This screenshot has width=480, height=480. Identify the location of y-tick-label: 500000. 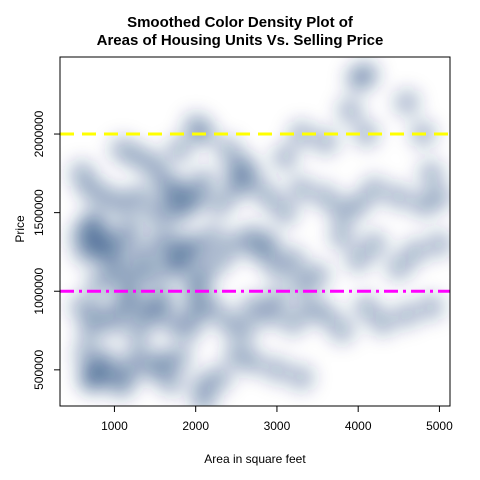
(39, 369).